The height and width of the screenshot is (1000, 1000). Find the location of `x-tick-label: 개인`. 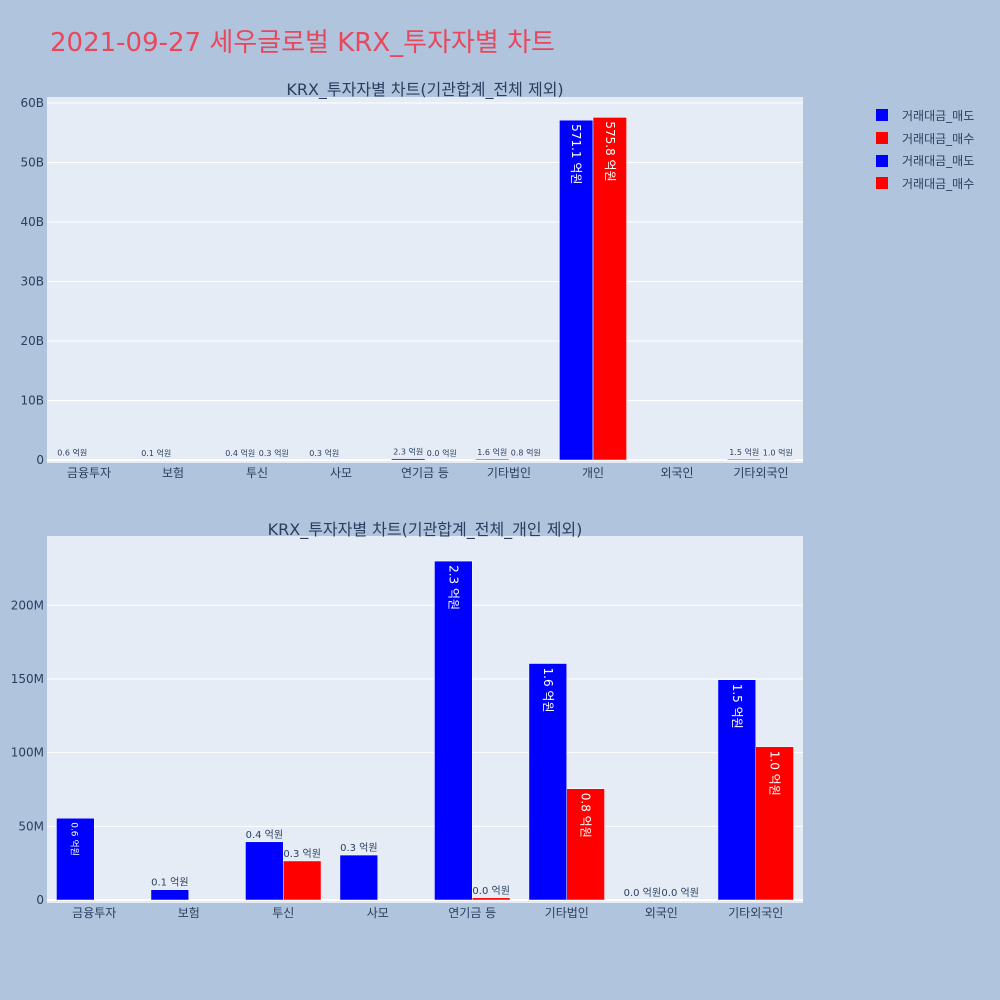

x-tick-label: 개인 is located at coordinates (593, 473).